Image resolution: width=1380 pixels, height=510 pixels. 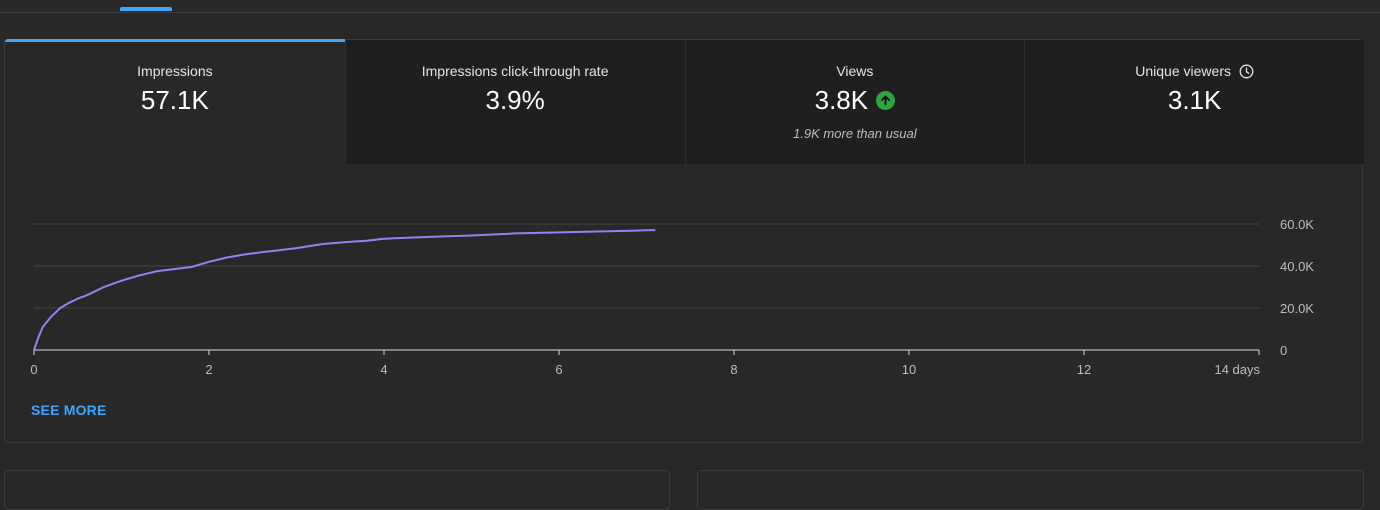 What do you see at coordinates (337, 490) in the screenshot?
I see `bottom-card-left` at bounding box center [337, 490].